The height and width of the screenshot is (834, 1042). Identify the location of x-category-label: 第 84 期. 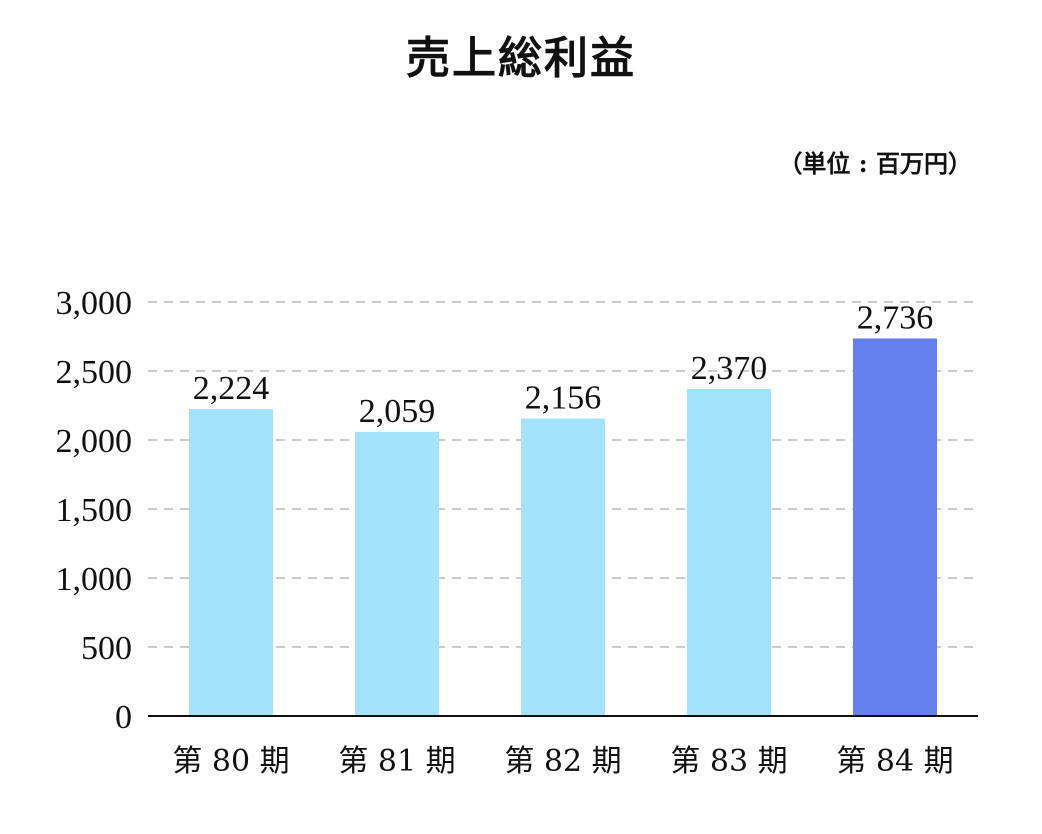
(894, 761).